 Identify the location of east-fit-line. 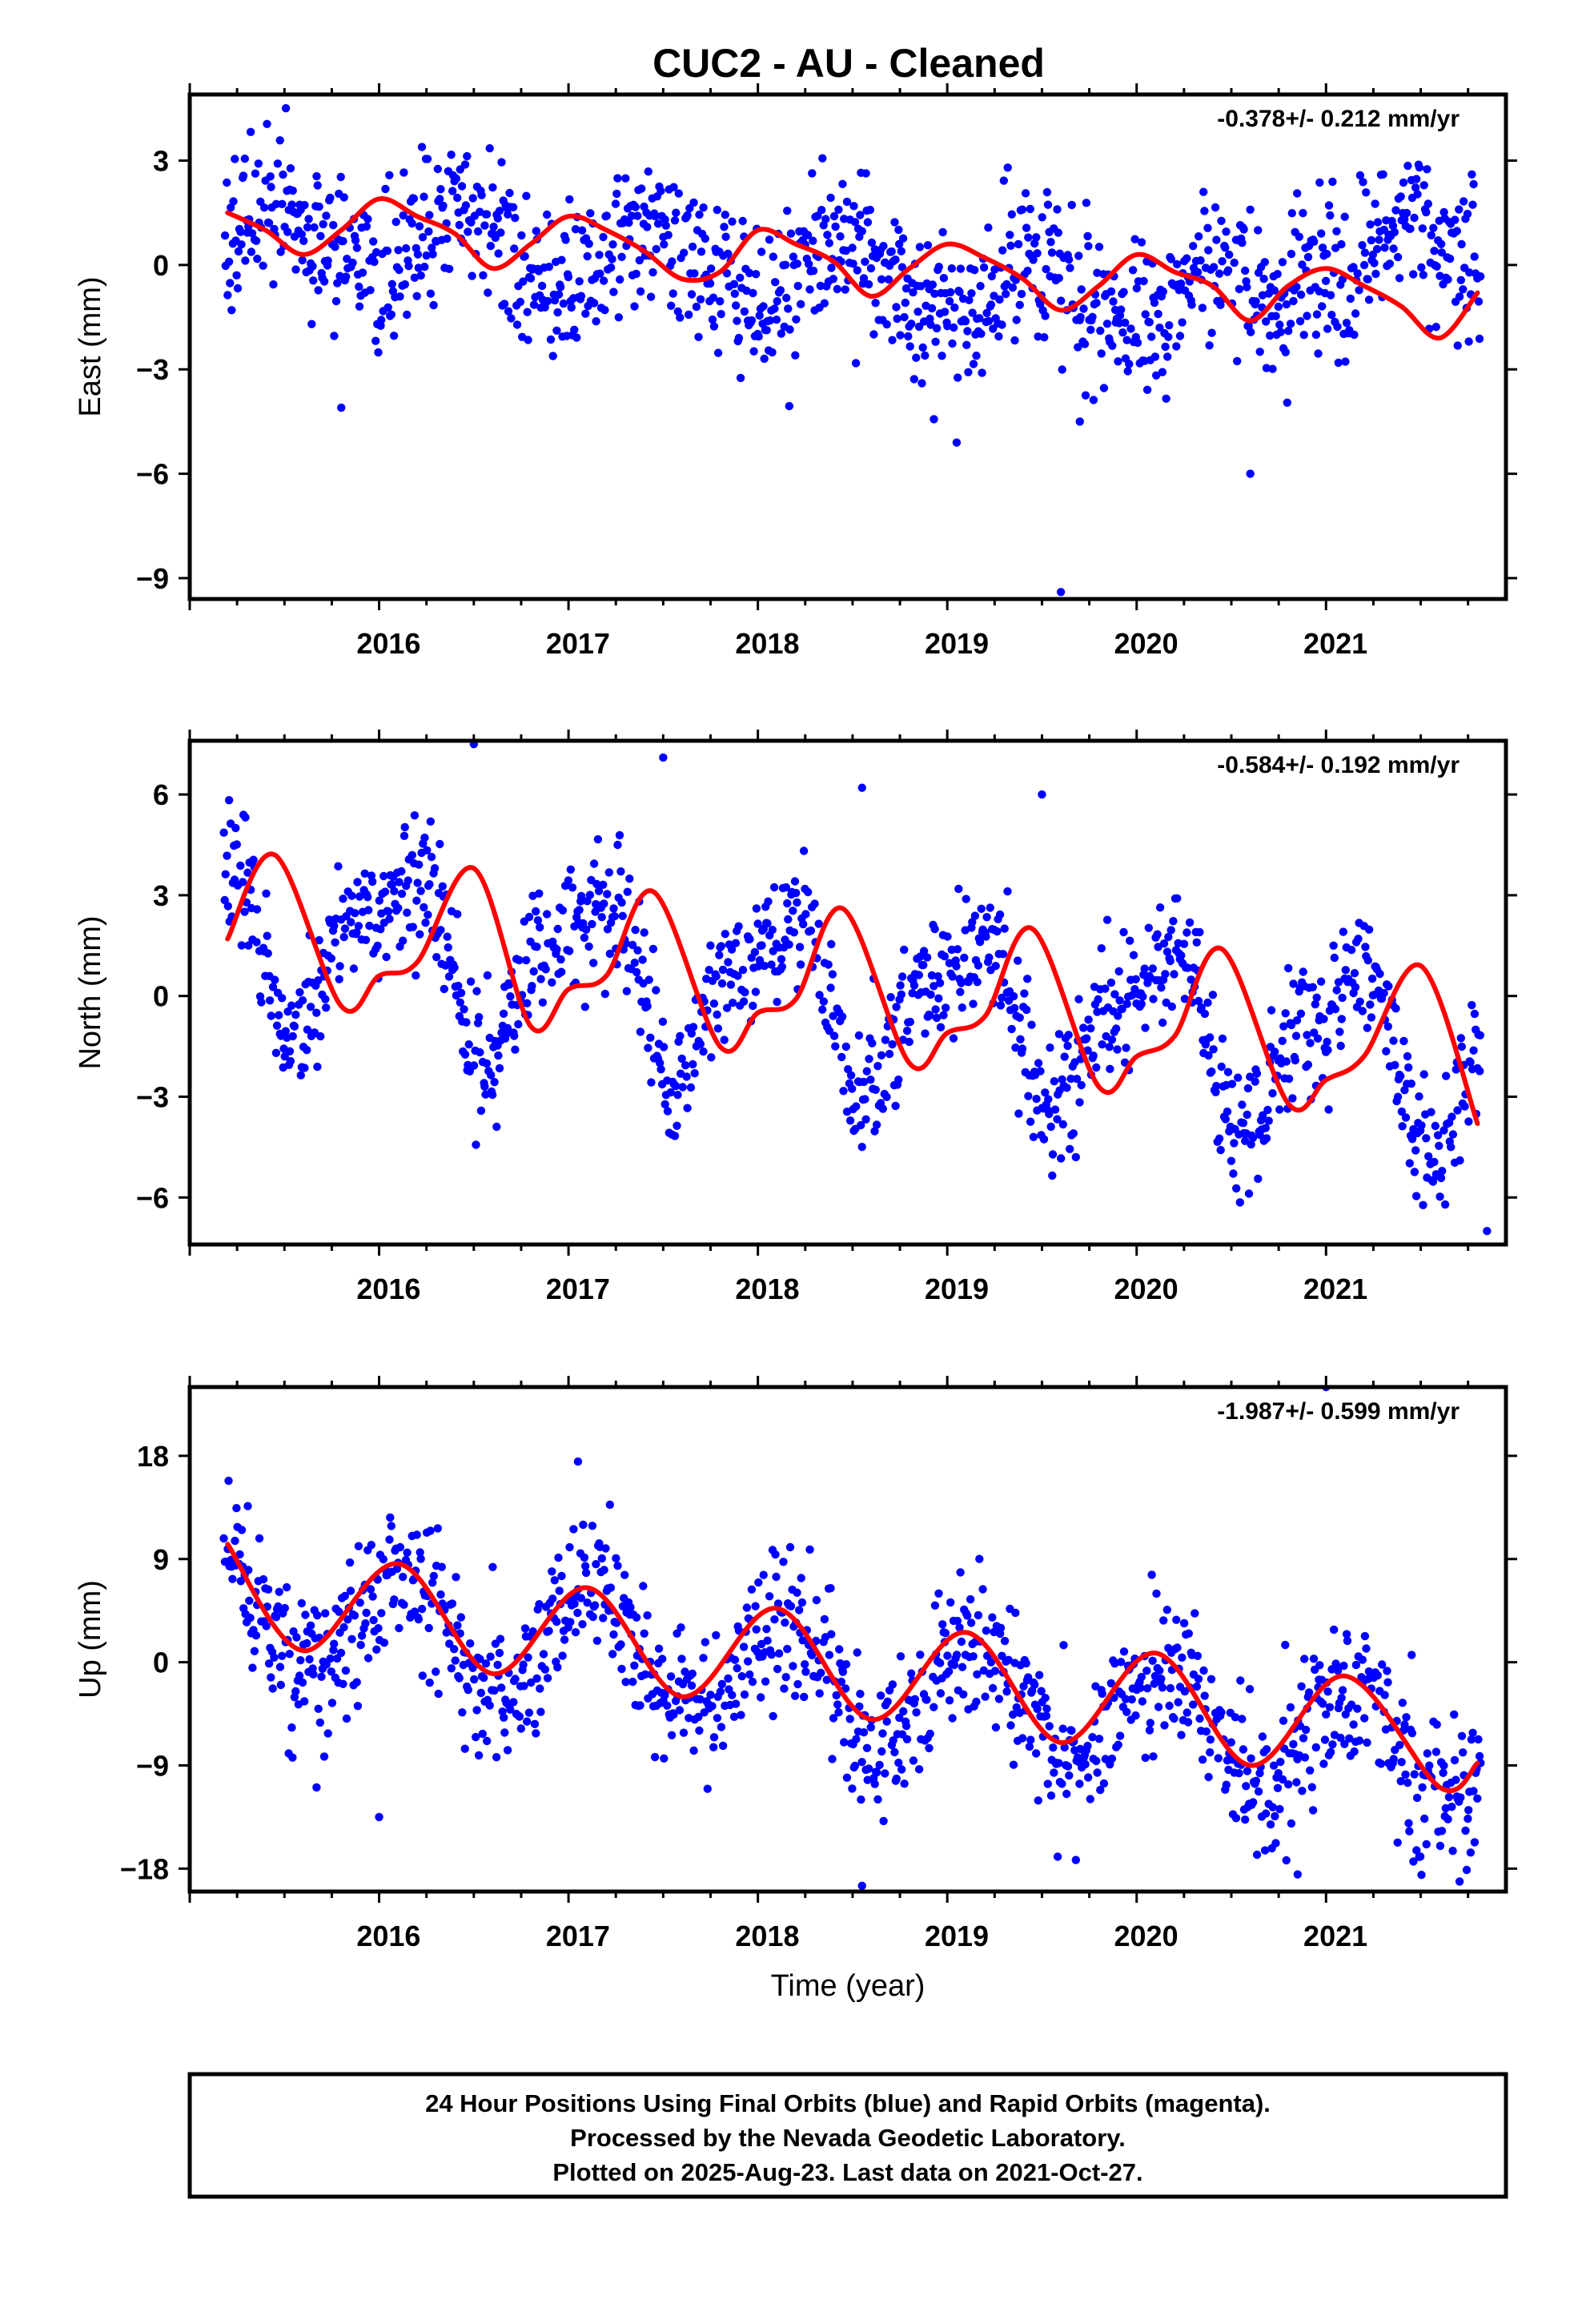
(852, 268).